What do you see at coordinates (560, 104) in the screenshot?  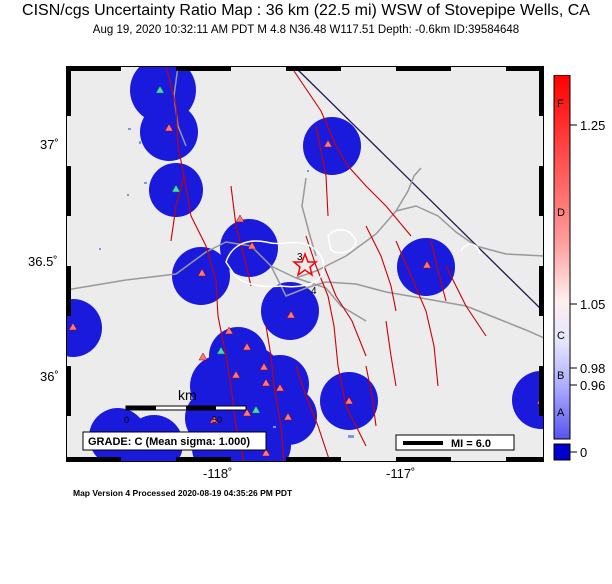 I see `grade-letter-f: F` at bounding box center [560, 104].